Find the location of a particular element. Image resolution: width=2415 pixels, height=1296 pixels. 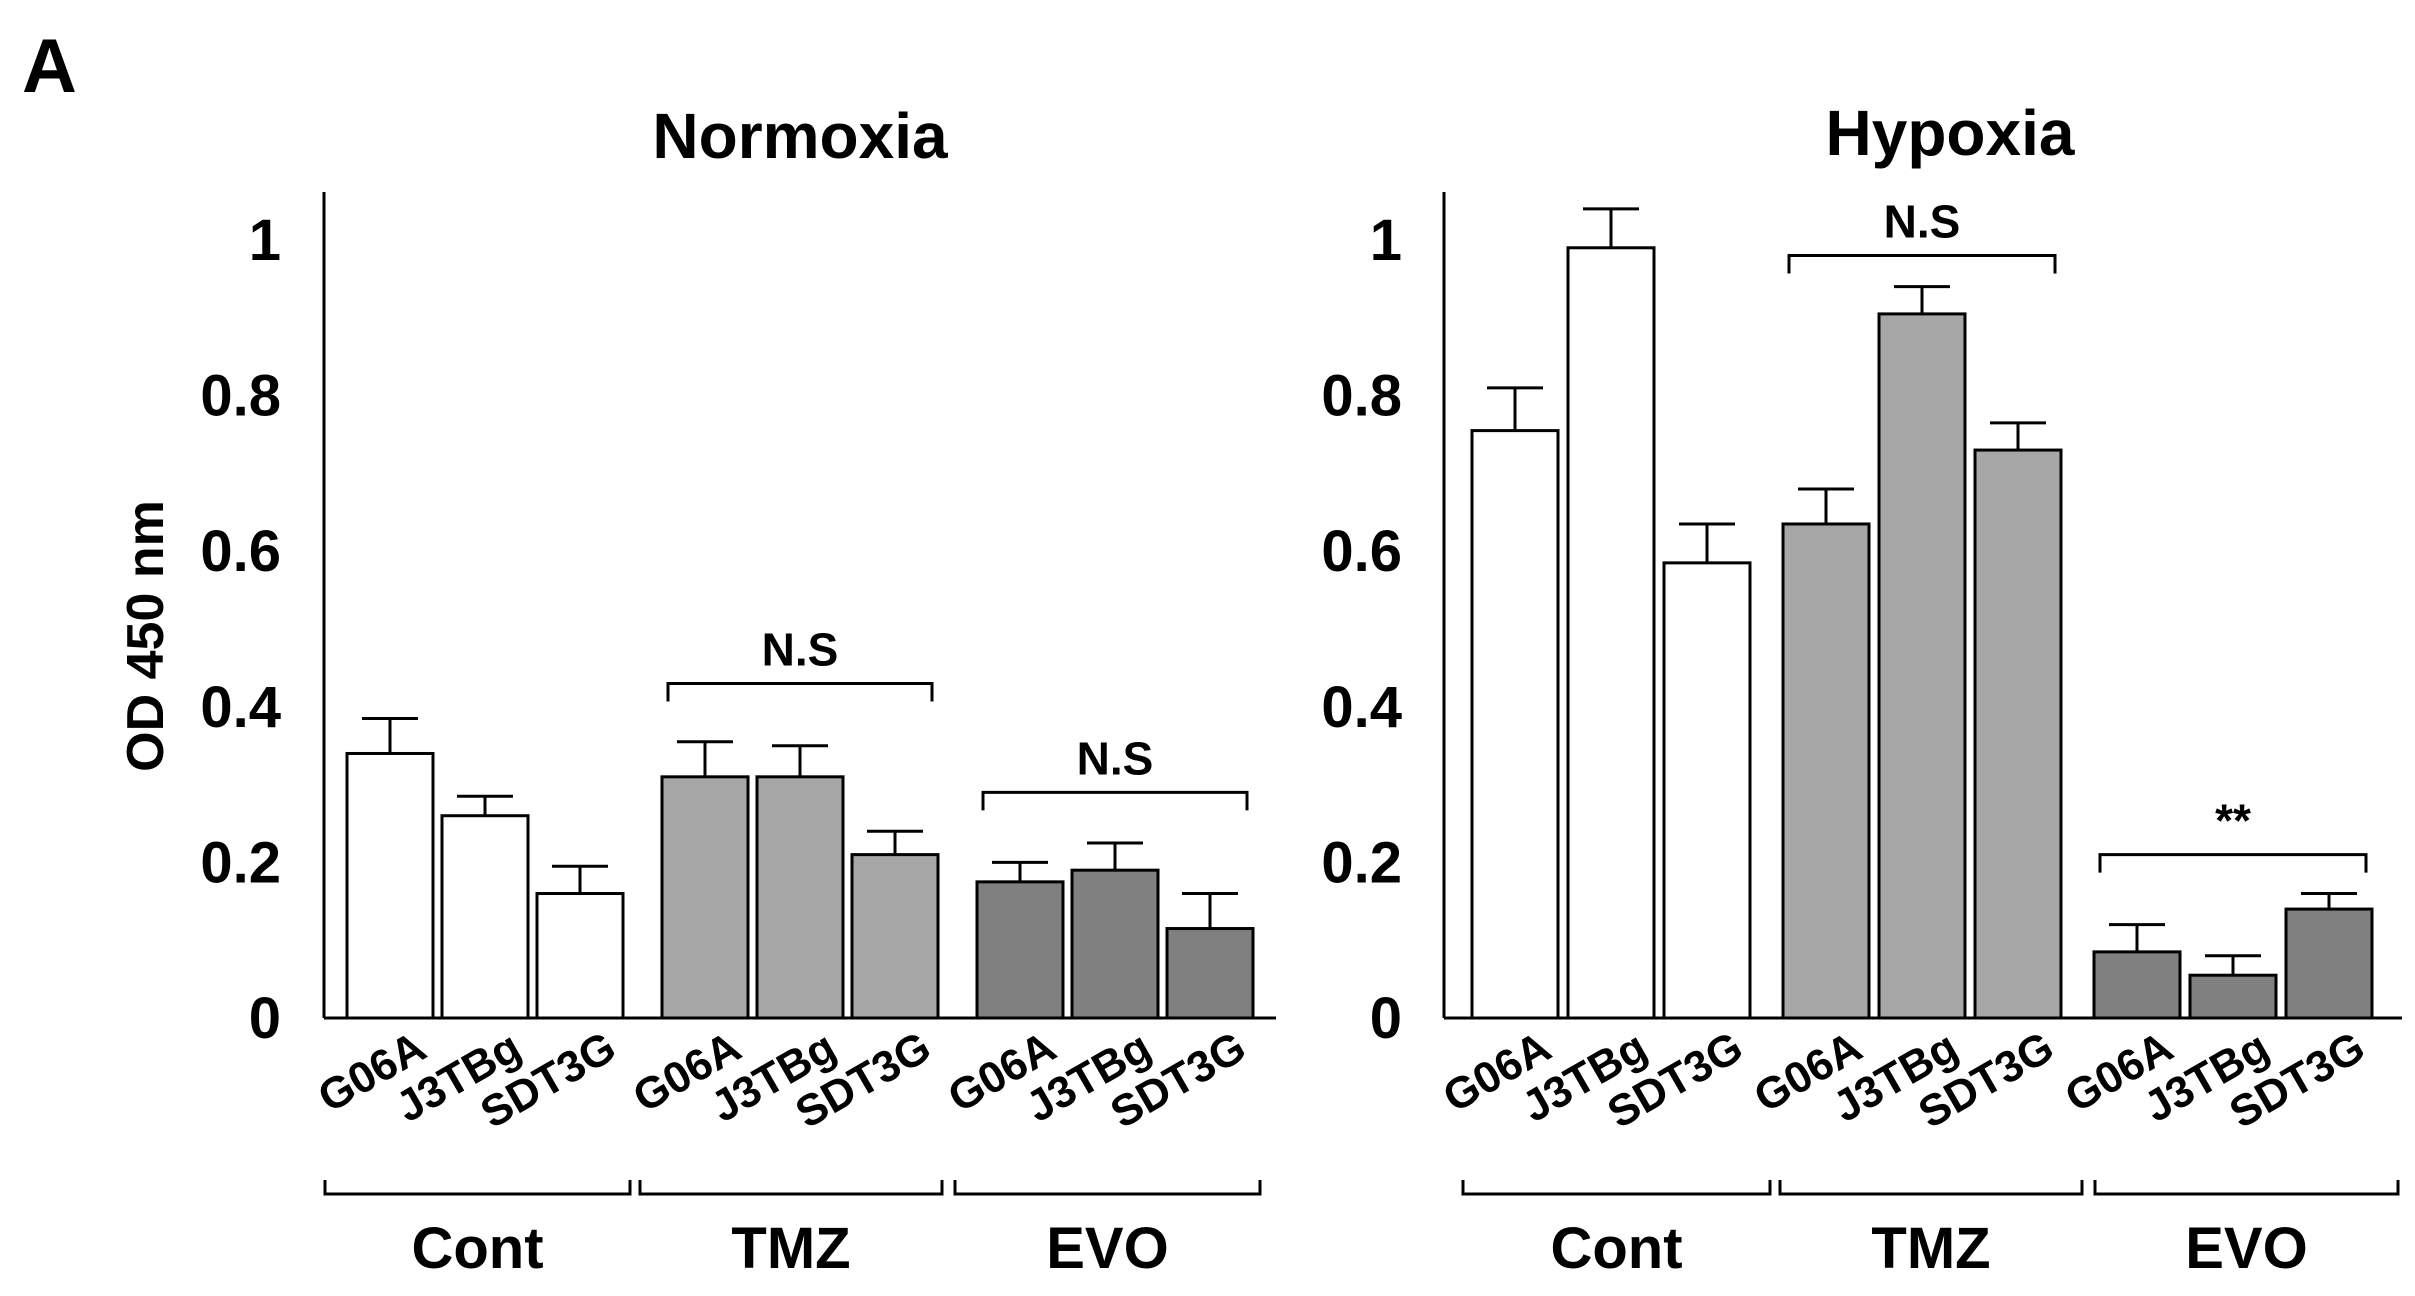

y-axis-label: OD 450 nm is located at coordinates (146, 636).